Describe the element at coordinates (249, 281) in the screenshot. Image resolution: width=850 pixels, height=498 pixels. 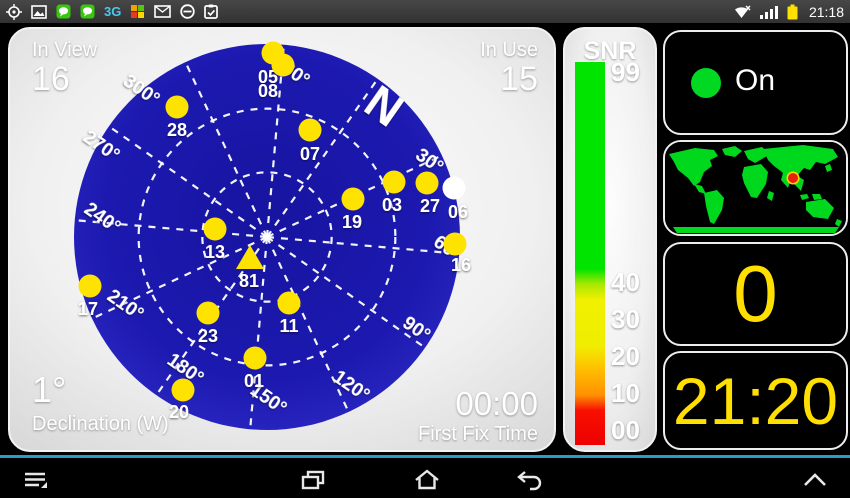
I see `satellite-label: 81` at that location.